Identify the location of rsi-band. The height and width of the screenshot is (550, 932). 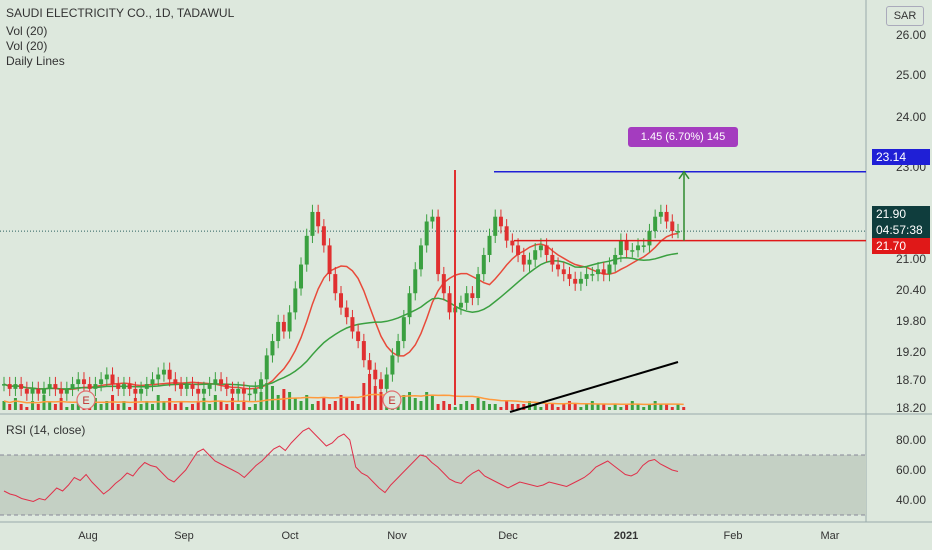
(433, 485).